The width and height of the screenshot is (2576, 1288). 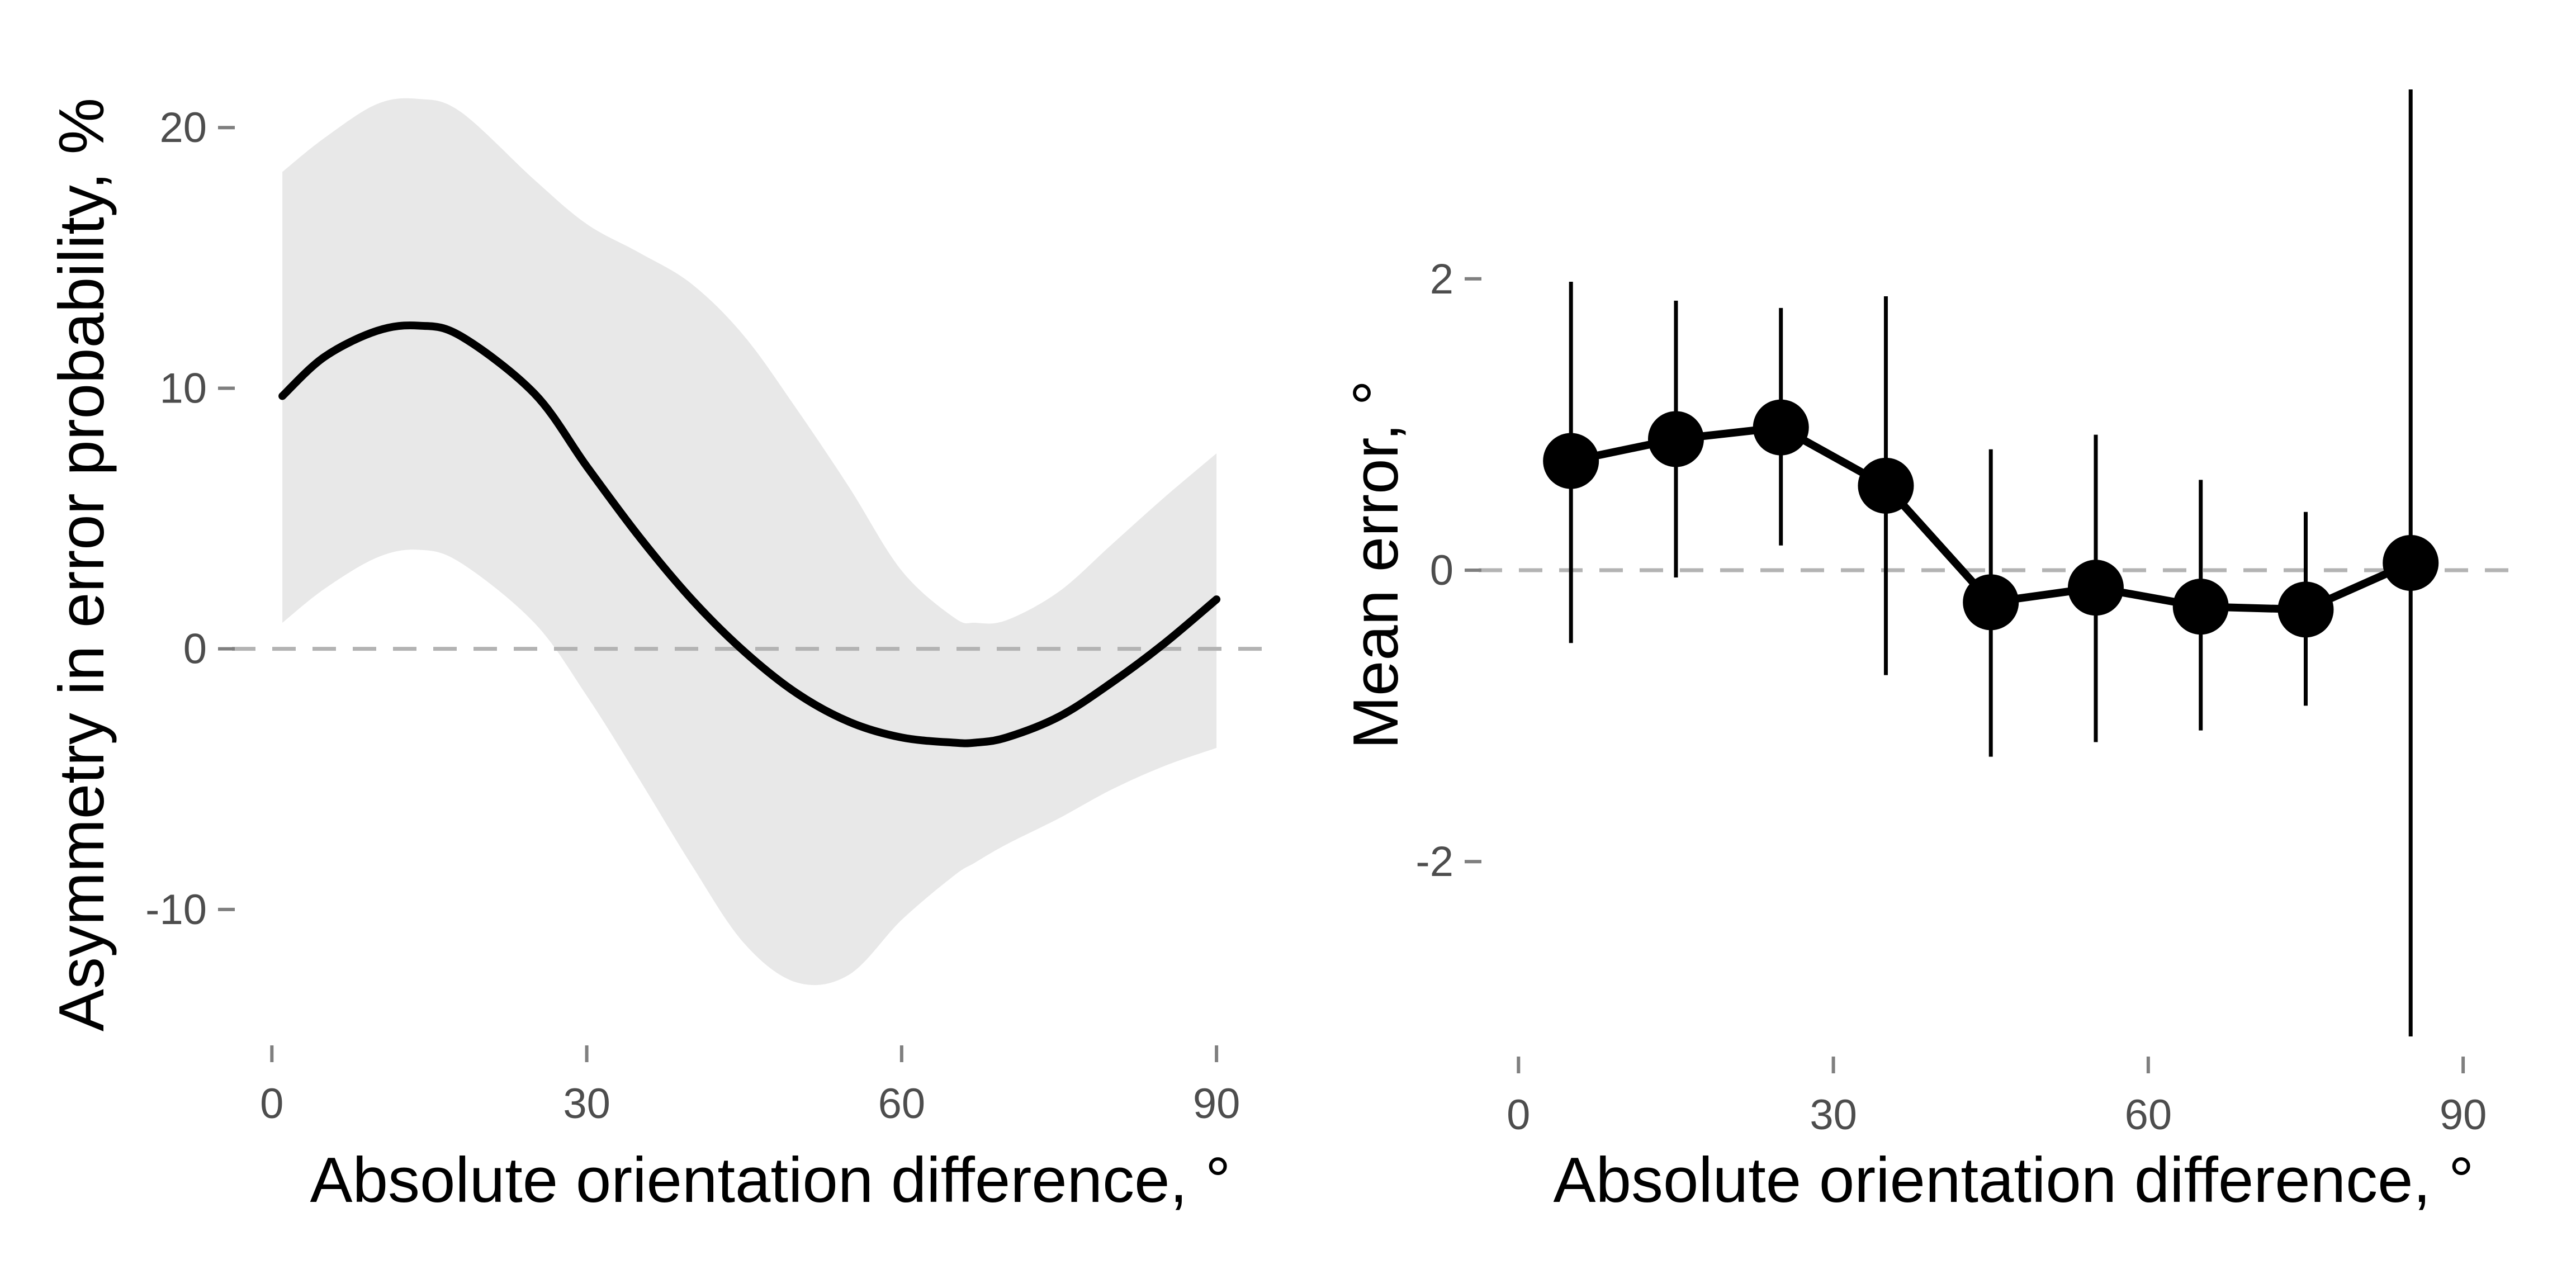 I want to click on y-tick-label: 20, so click(x=183, y=127).